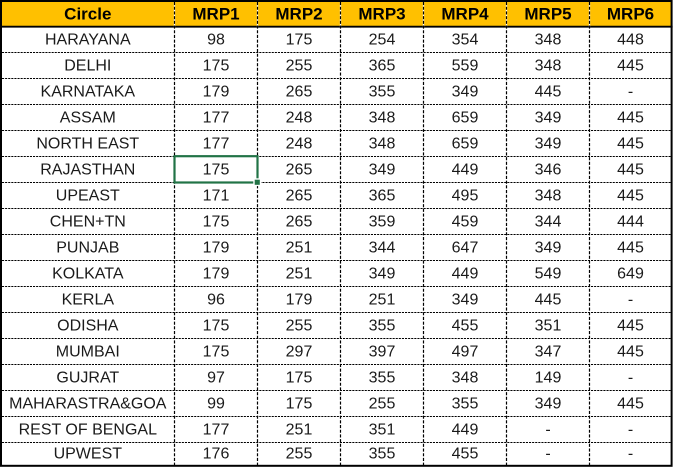 The width and height of the screenshot is (674, 470). What do you see at coordinates (299, 351) in the screenshot?
I see `svg-text: 297` at bounding box center [299, 351].